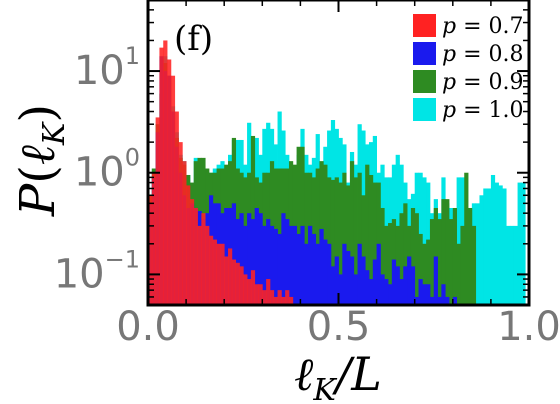 The width and height of the screenshot is (560, 404). What do you see at coordinates (97, 271) in the screenshot?
I see `y-tick-label: 10−1` at bounding box center [97, 271].